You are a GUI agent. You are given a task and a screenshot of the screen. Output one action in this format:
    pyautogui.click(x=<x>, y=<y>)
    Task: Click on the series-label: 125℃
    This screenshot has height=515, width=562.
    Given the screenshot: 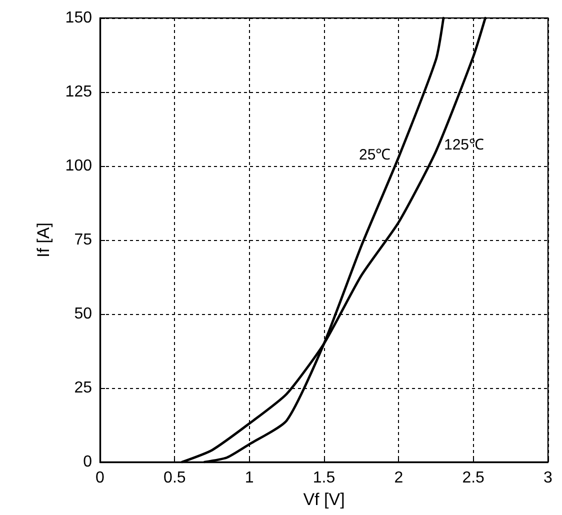 What is the action you would take?
    pyautogui.click(x=464, y=145)
    